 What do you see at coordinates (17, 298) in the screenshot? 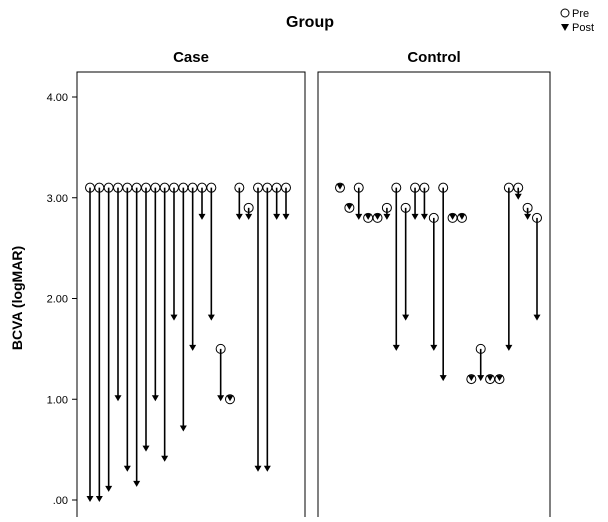
I see `y-axis-label: BCVA (logMAR)` at bounding box center [17, 298].